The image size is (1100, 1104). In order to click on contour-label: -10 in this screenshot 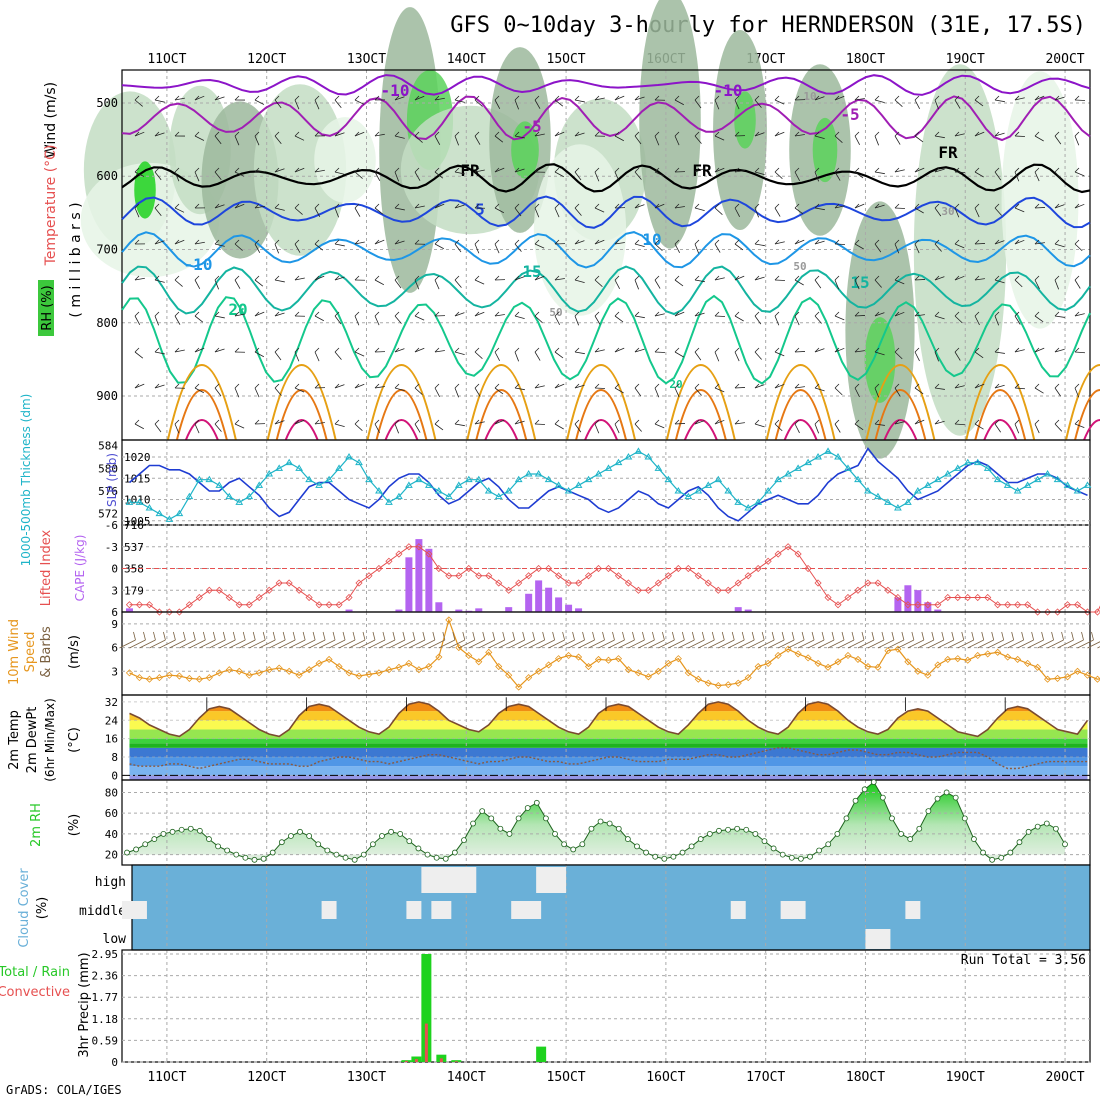, I will do `click(198, 264)`.